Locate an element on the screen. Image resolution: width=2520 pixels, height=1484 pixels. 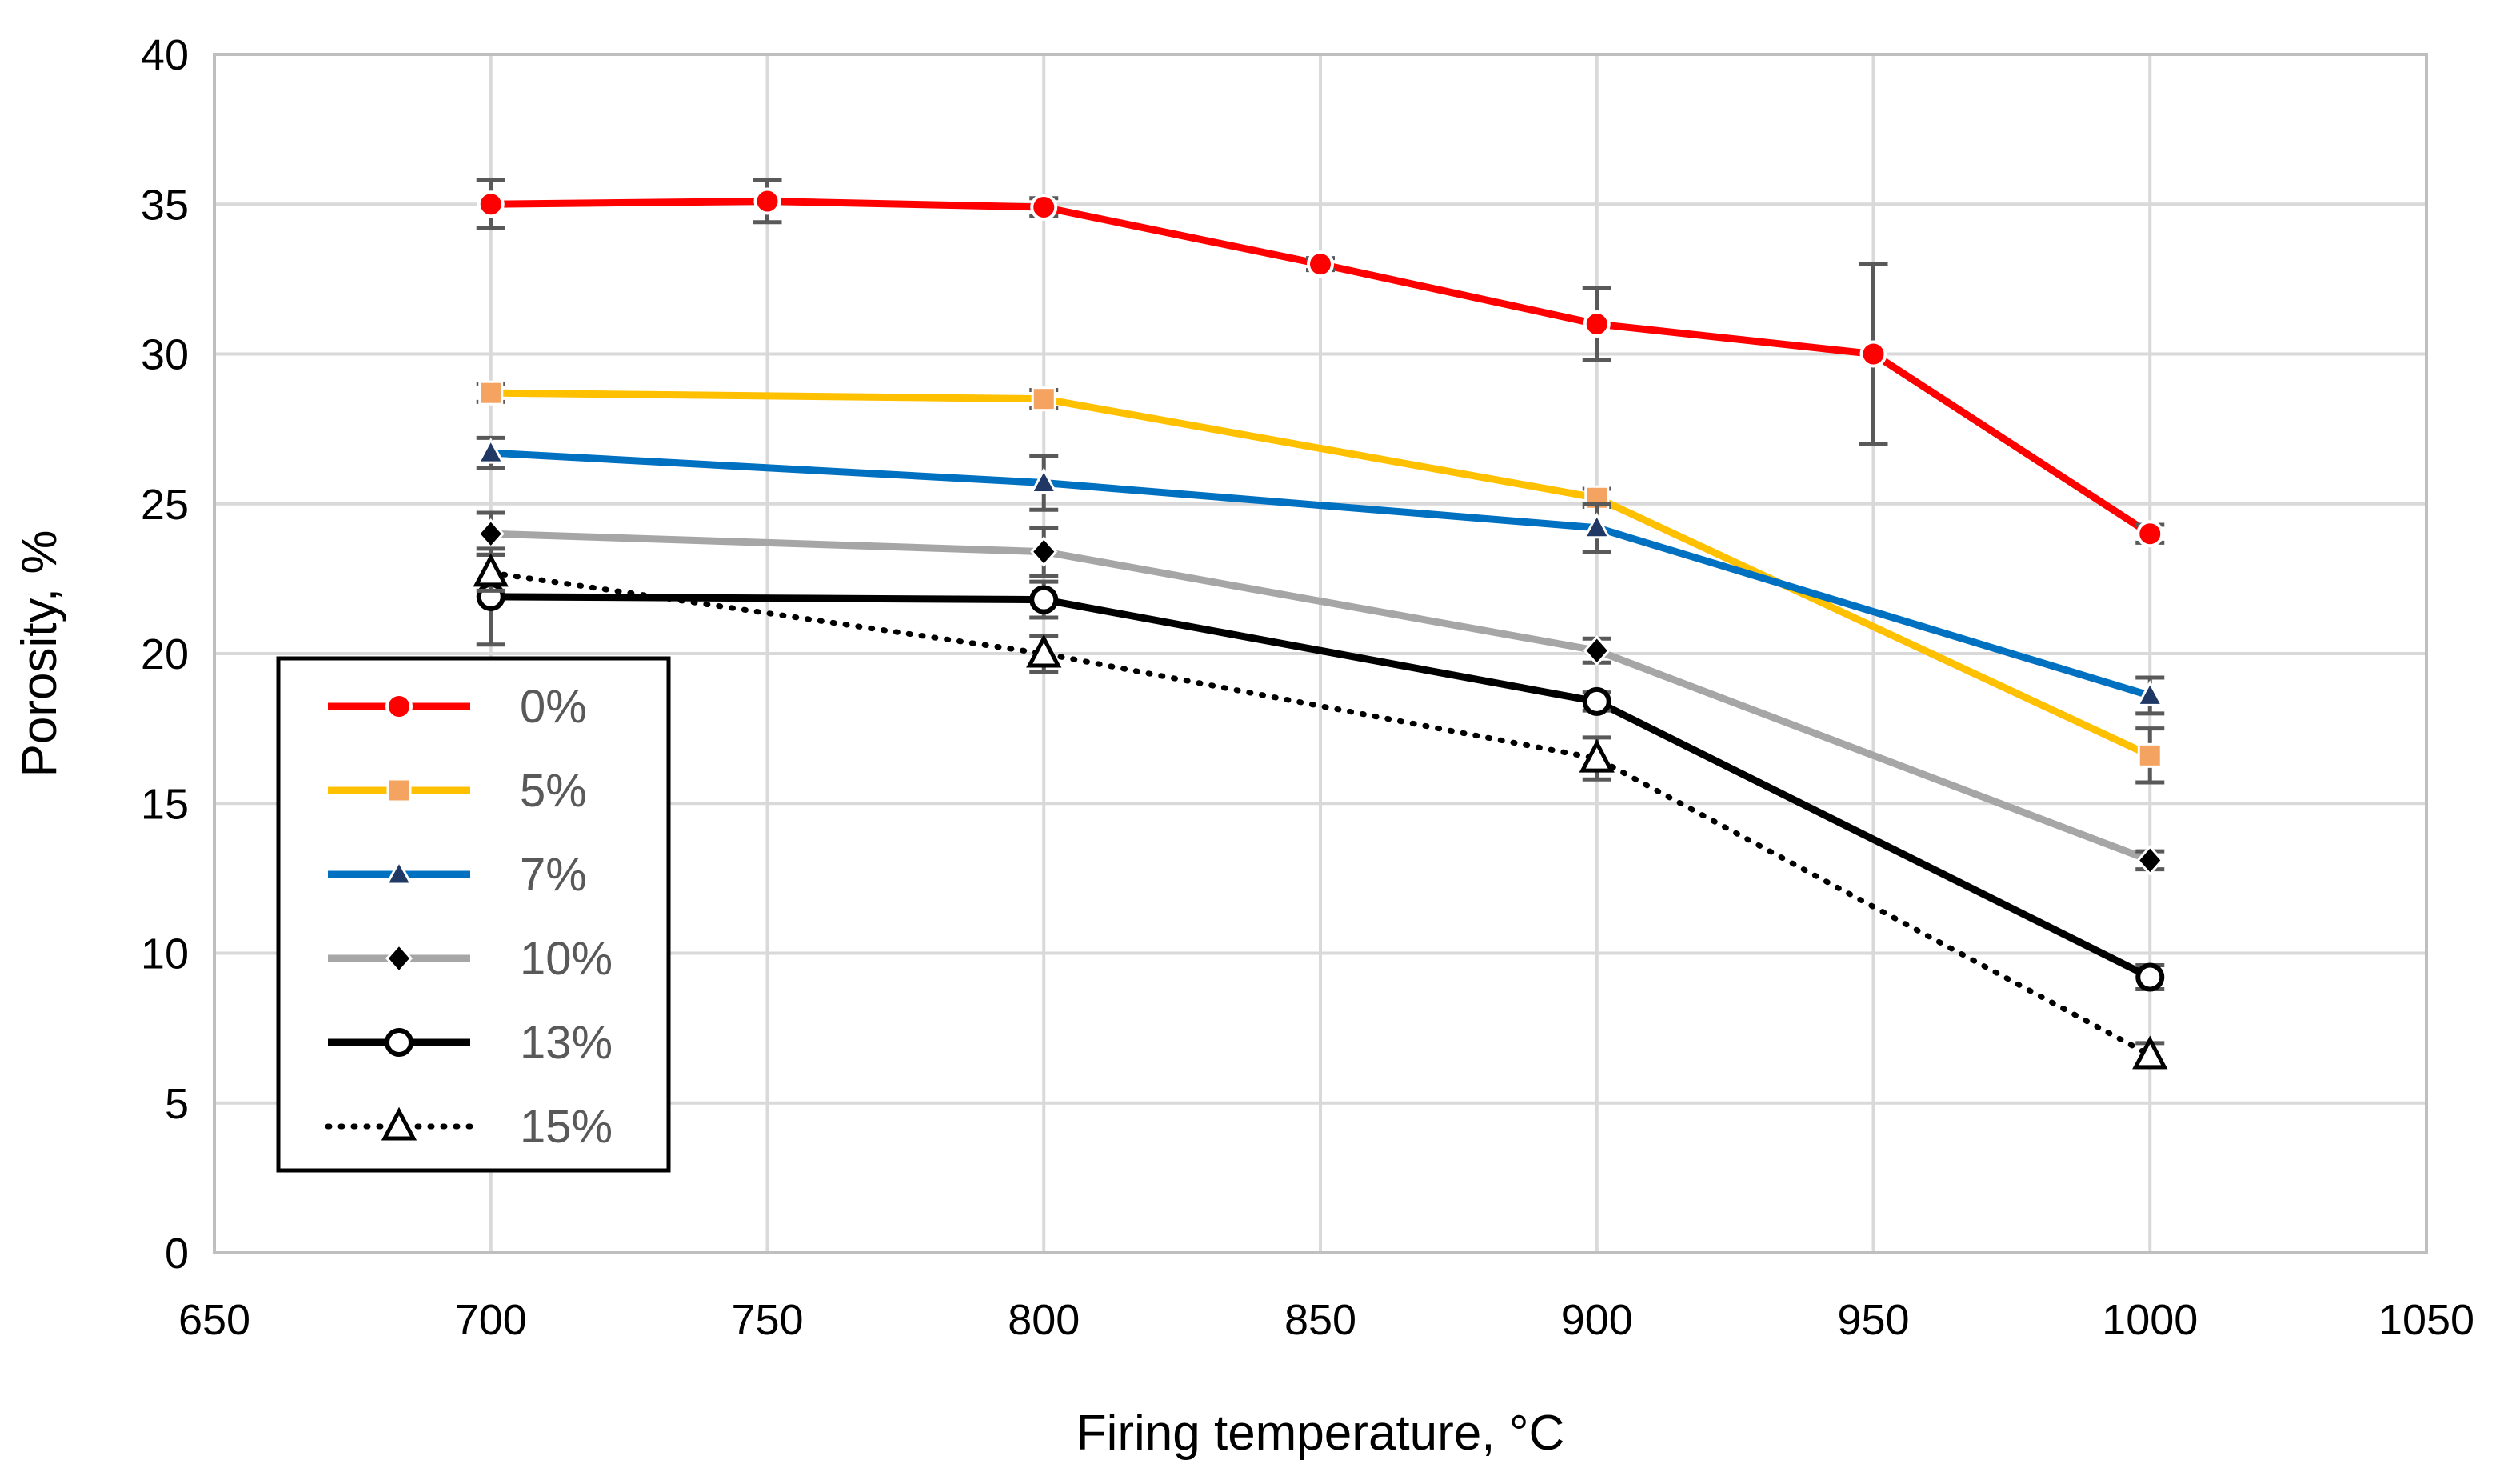
y-axis-title: Porosity, % is located at coordinates (39, 654).